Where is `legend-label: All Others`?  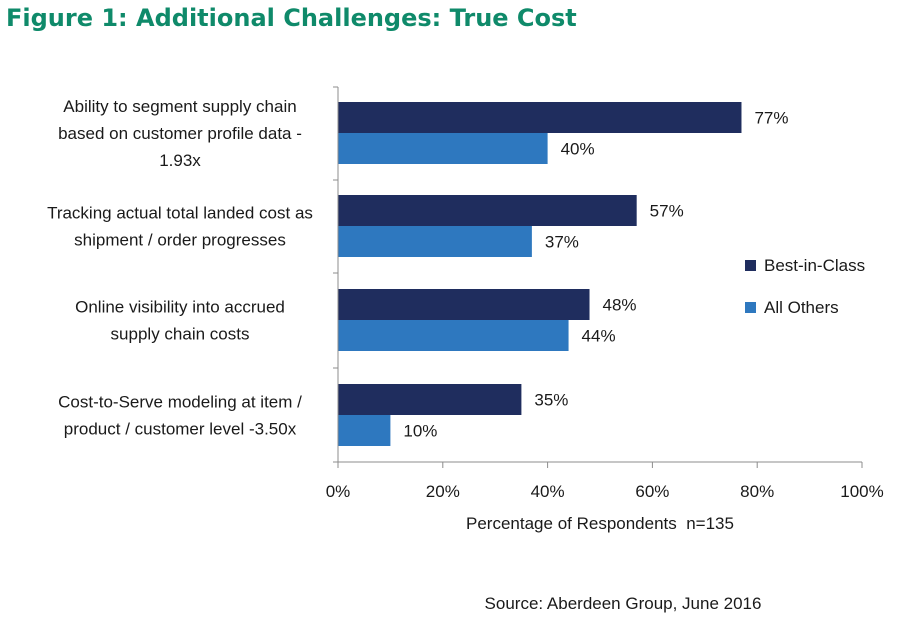
legend-label: All Others is located at coordinates (801, 307).